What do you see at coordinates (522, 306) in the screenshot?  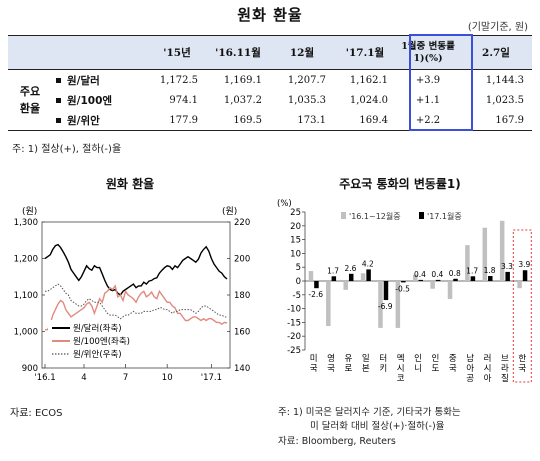 I see `highlight-box` at bounding box center [522, 306].